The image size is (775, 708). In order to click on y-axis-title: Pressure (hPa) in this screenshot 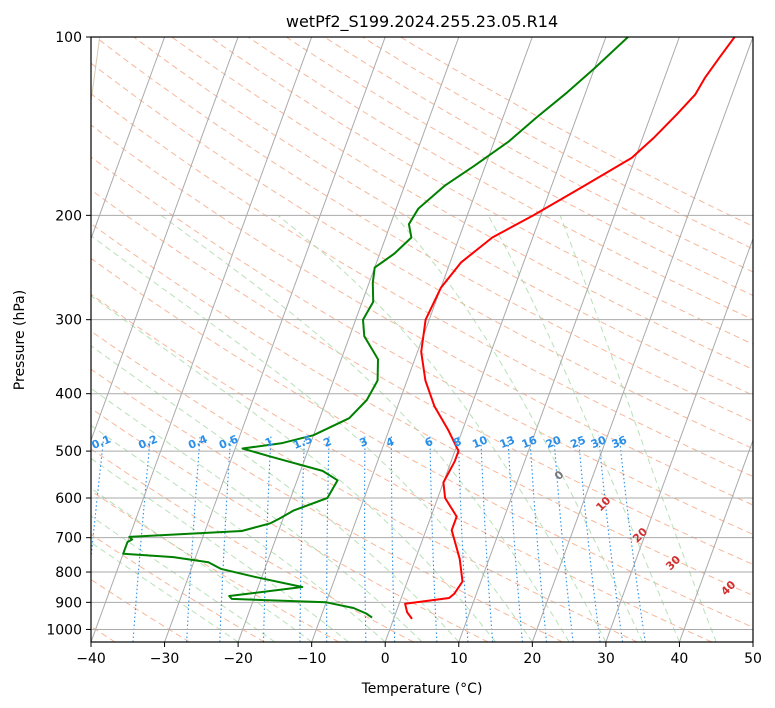, I will do `click(20, 340)`.